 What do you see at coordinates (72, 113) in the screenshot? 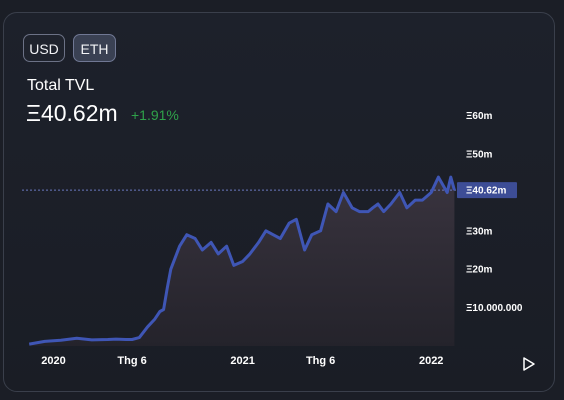
I see `tvl-value: Ξ40.62m` at bounding box center [72, 113].